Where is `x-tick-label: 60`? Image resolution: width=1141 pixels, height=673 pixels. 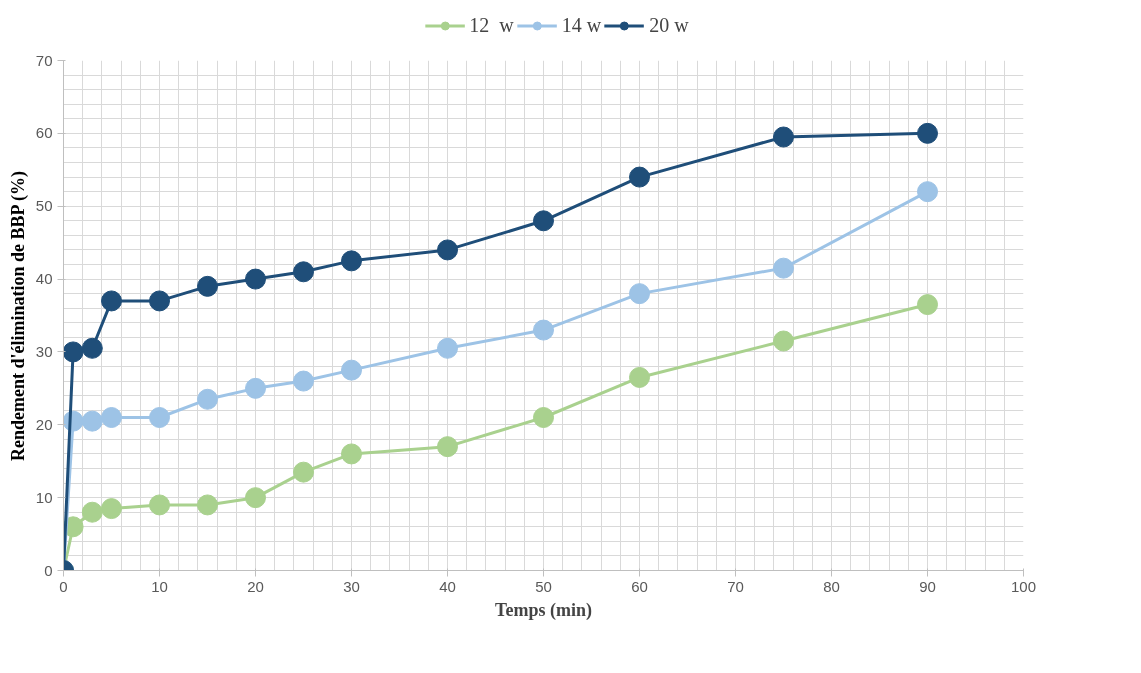
x-tick-label: 60 is located at coordinates (639, 586).